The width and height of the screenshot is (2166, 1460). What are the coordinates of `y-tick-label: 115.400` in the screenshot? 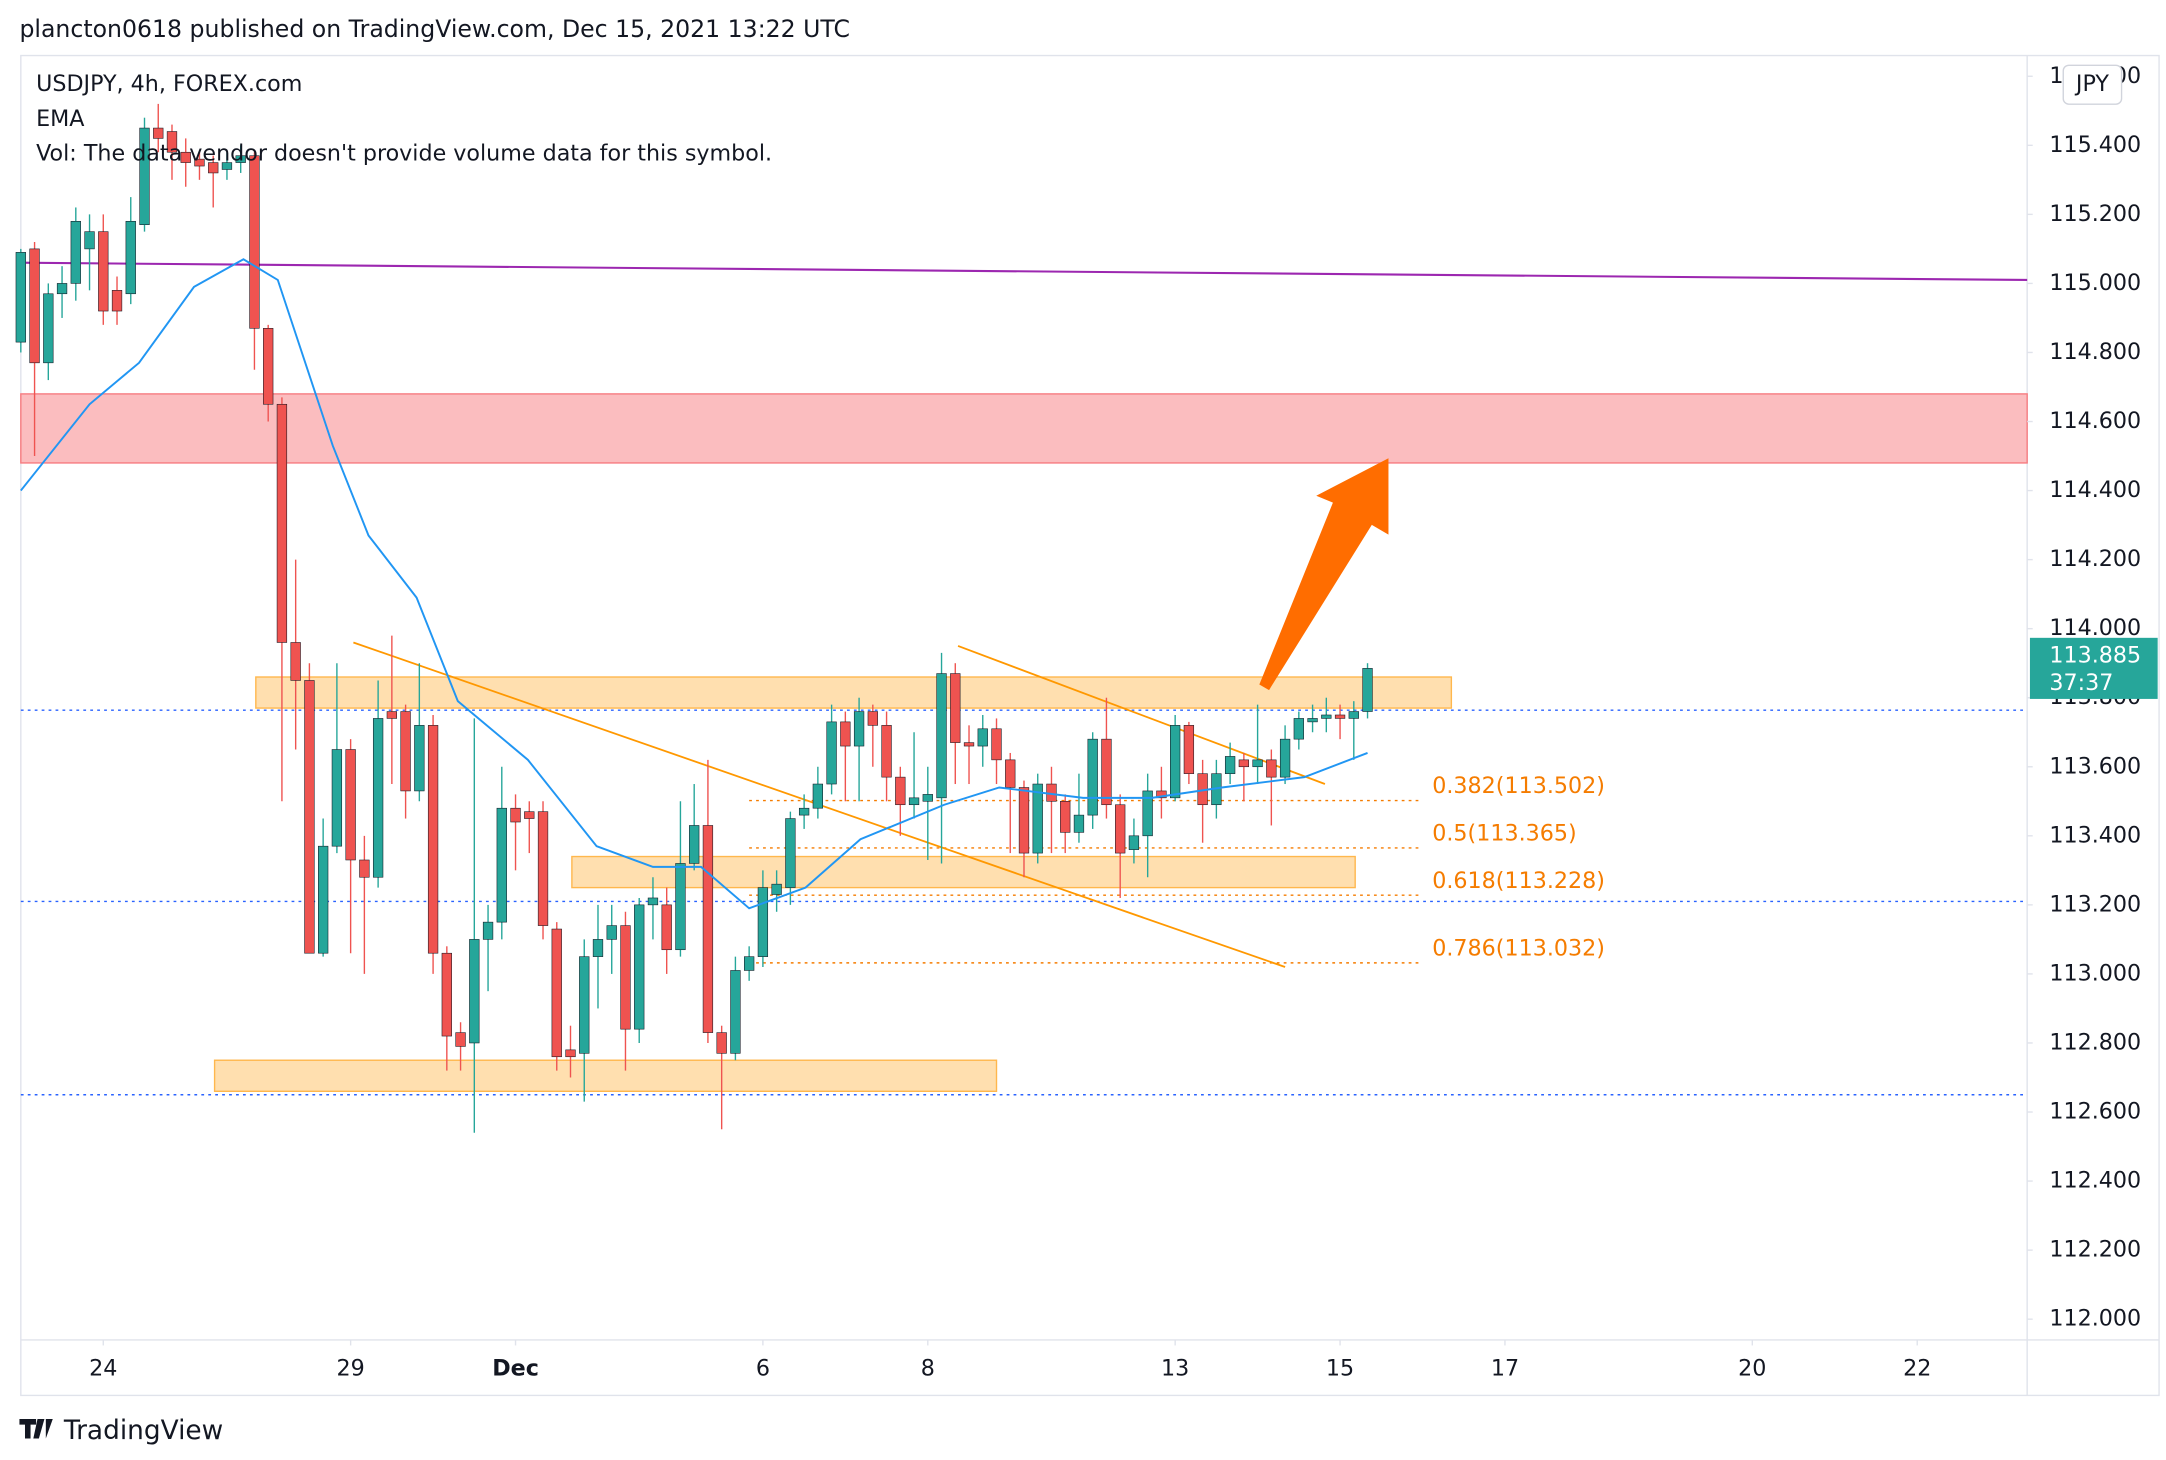 It's located at (2095, 145).